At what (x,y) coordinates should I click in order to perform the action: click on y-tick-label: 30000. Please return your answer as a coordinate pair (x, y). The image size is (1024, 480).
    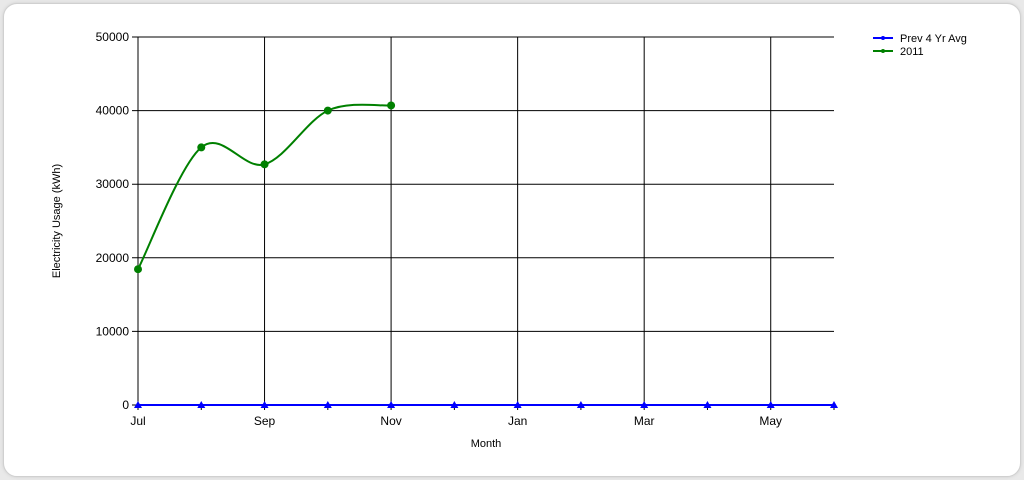
    Looking at the image, I should click on (113, 184).